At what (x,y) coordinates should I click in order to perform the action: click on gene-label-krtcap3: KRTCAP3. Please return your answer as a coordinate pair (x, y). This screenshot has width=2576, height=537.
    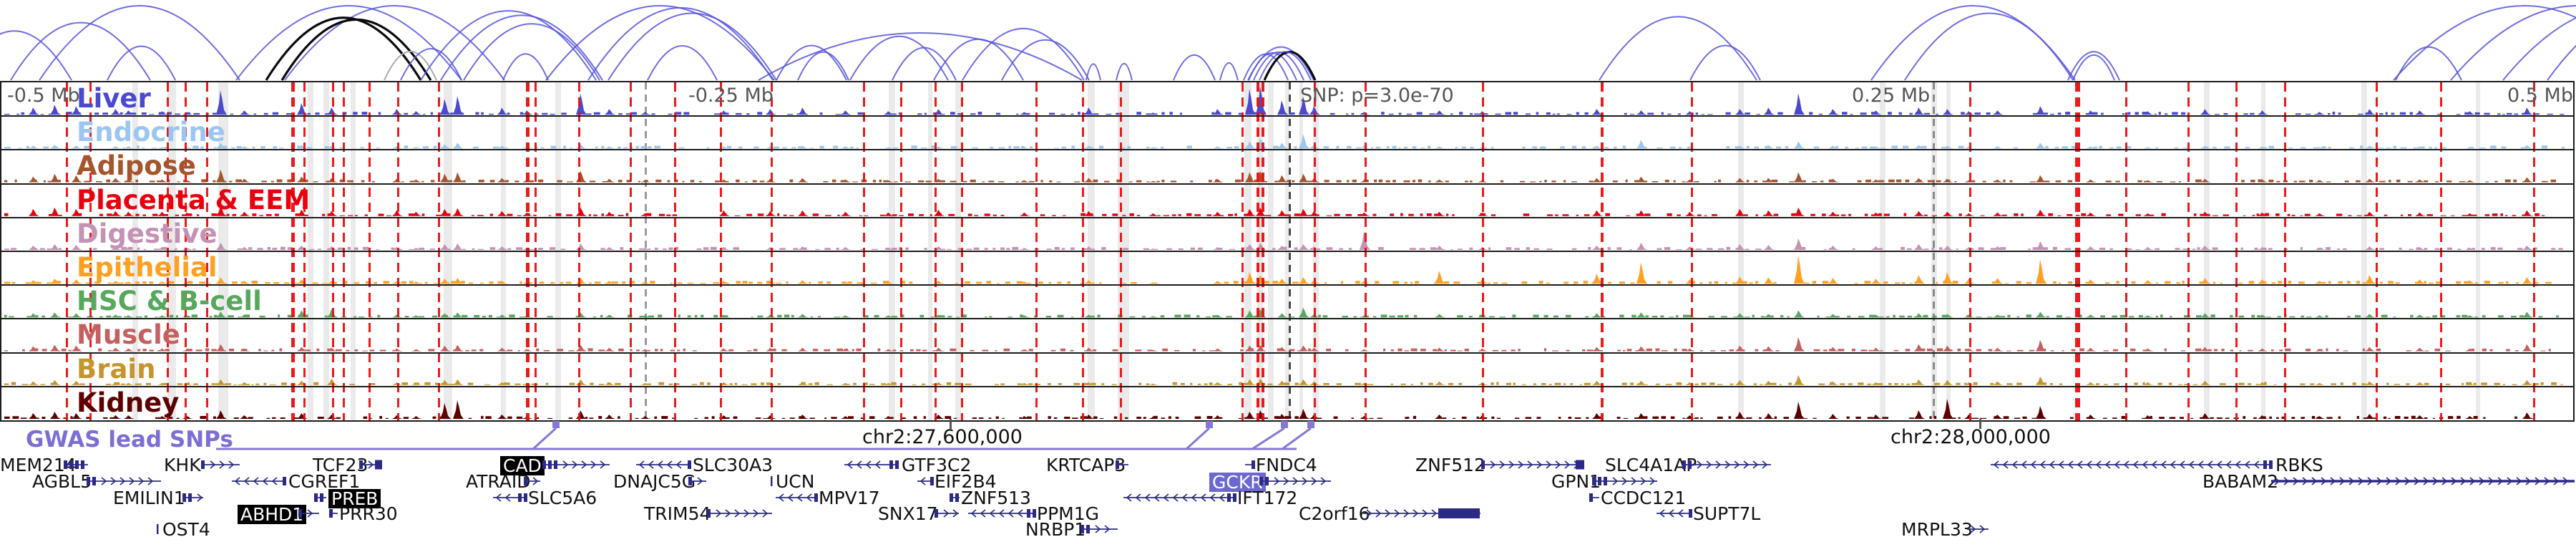
    Looking at the image, I should click on (1086, 465).